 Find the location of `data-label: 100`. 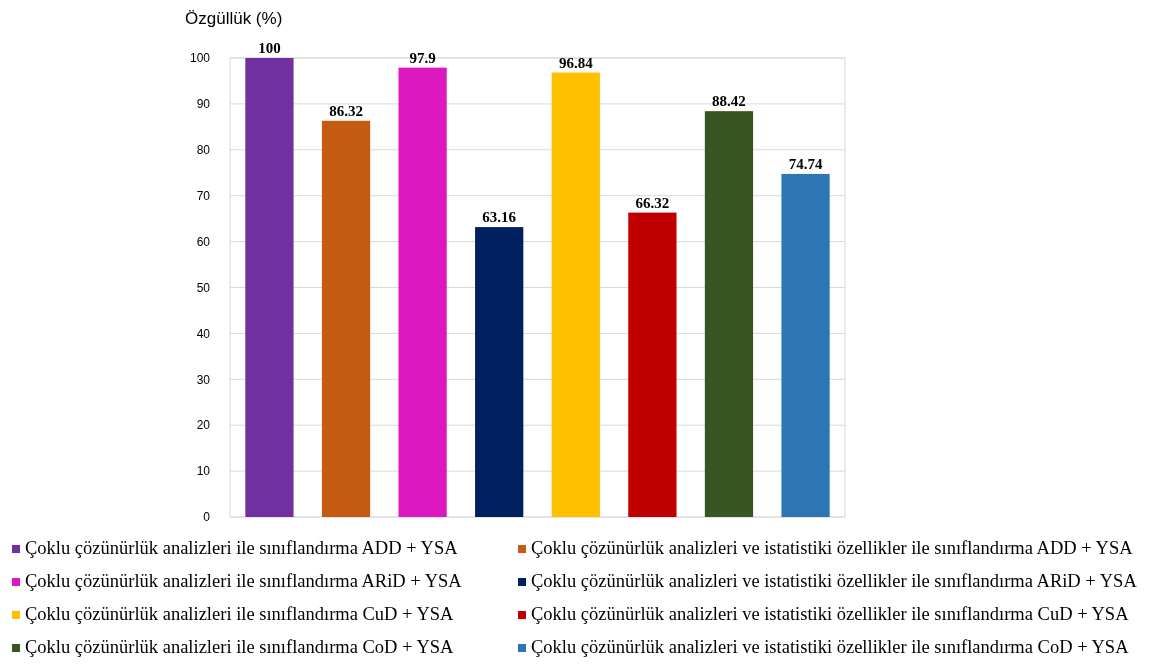

data-label: 100 is located at coordinates (269, 48).